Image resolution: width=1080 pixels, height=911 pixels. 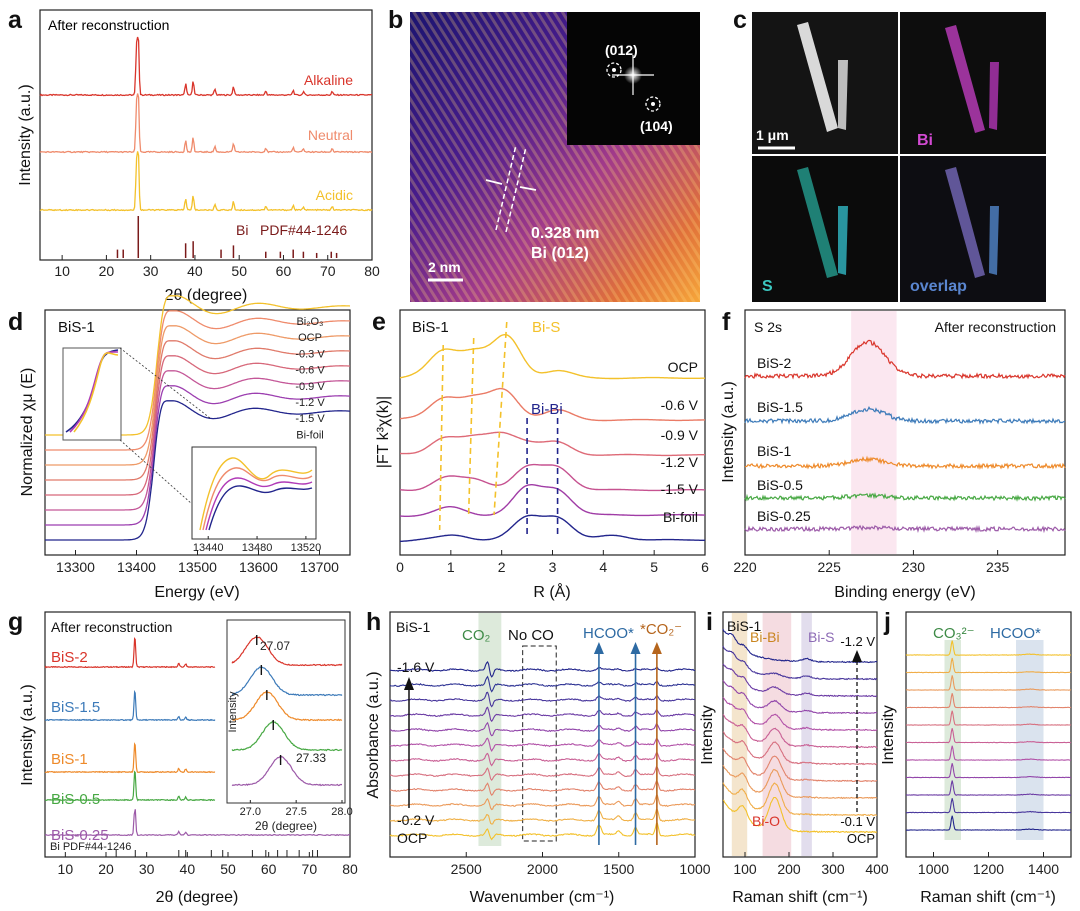 What do you see at coordinates (552, 438) in the screenshot?
I see `panel-e-spectra` at bounding box center [552, 438].